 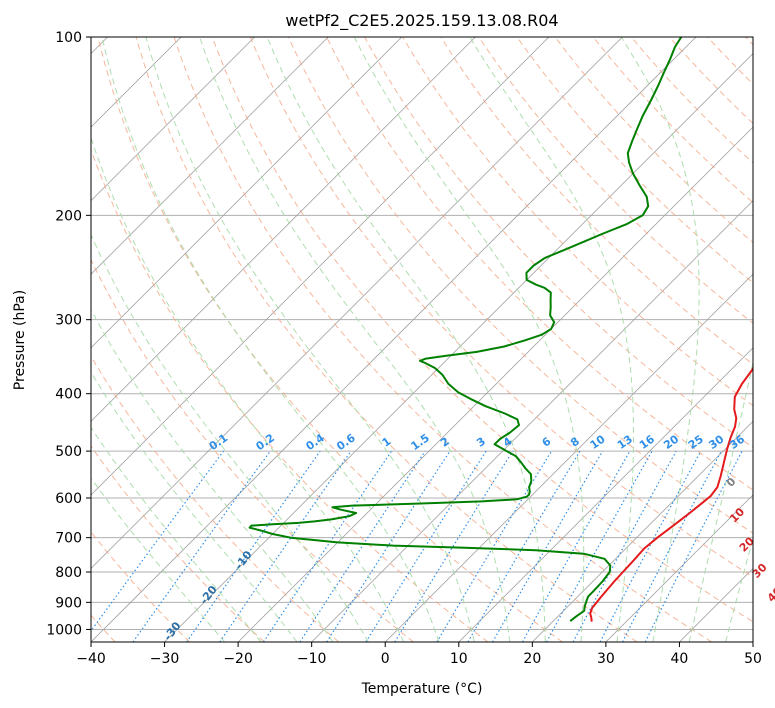 I want to click on temperature-profile, so click(x=671, y=494).